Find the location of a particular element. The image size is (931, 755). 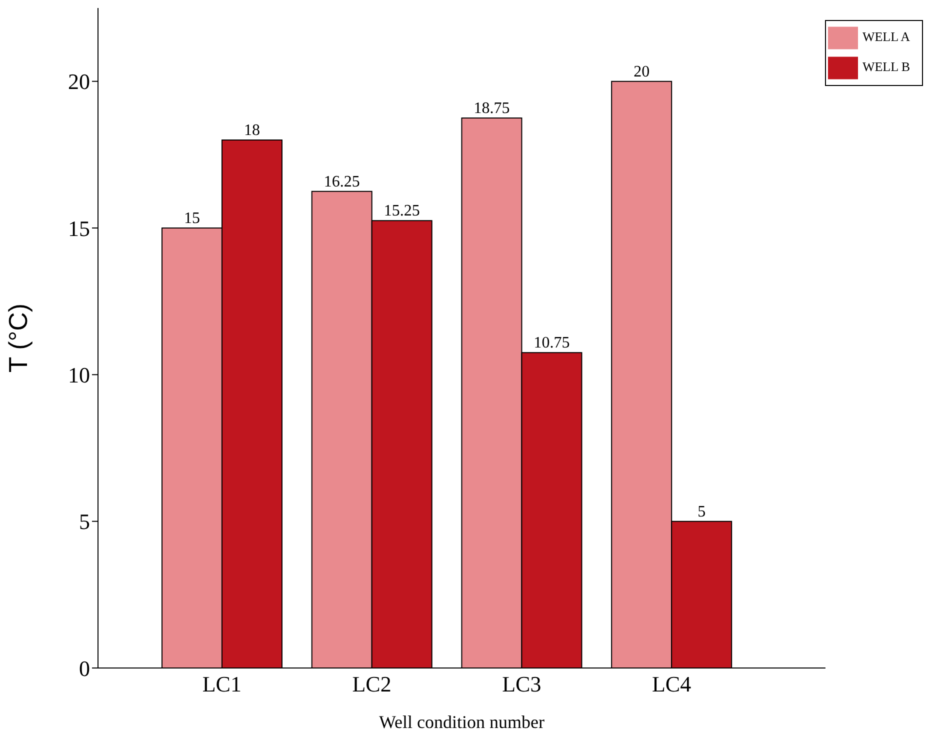

data-label: 18.75 is located at coordinates (492, 108).